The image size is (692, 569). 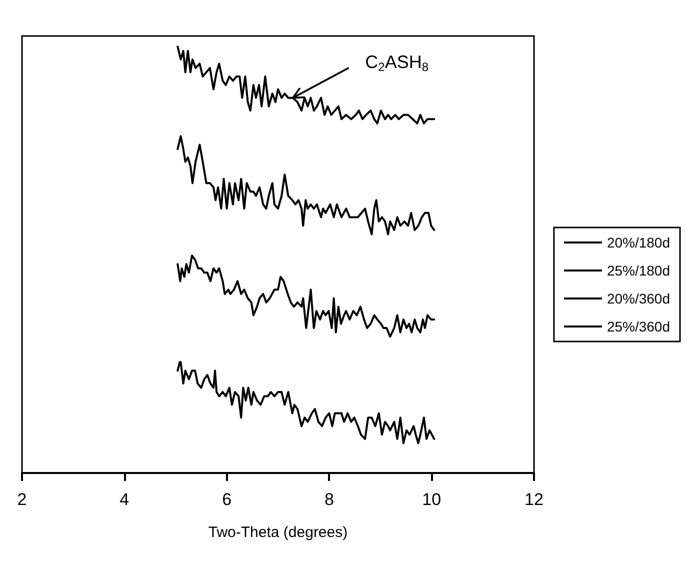 What do you see at coordinates (638, 242) in the screenshot?
I see `legend-label: 20%/180d` at bounding box center [638, 242].